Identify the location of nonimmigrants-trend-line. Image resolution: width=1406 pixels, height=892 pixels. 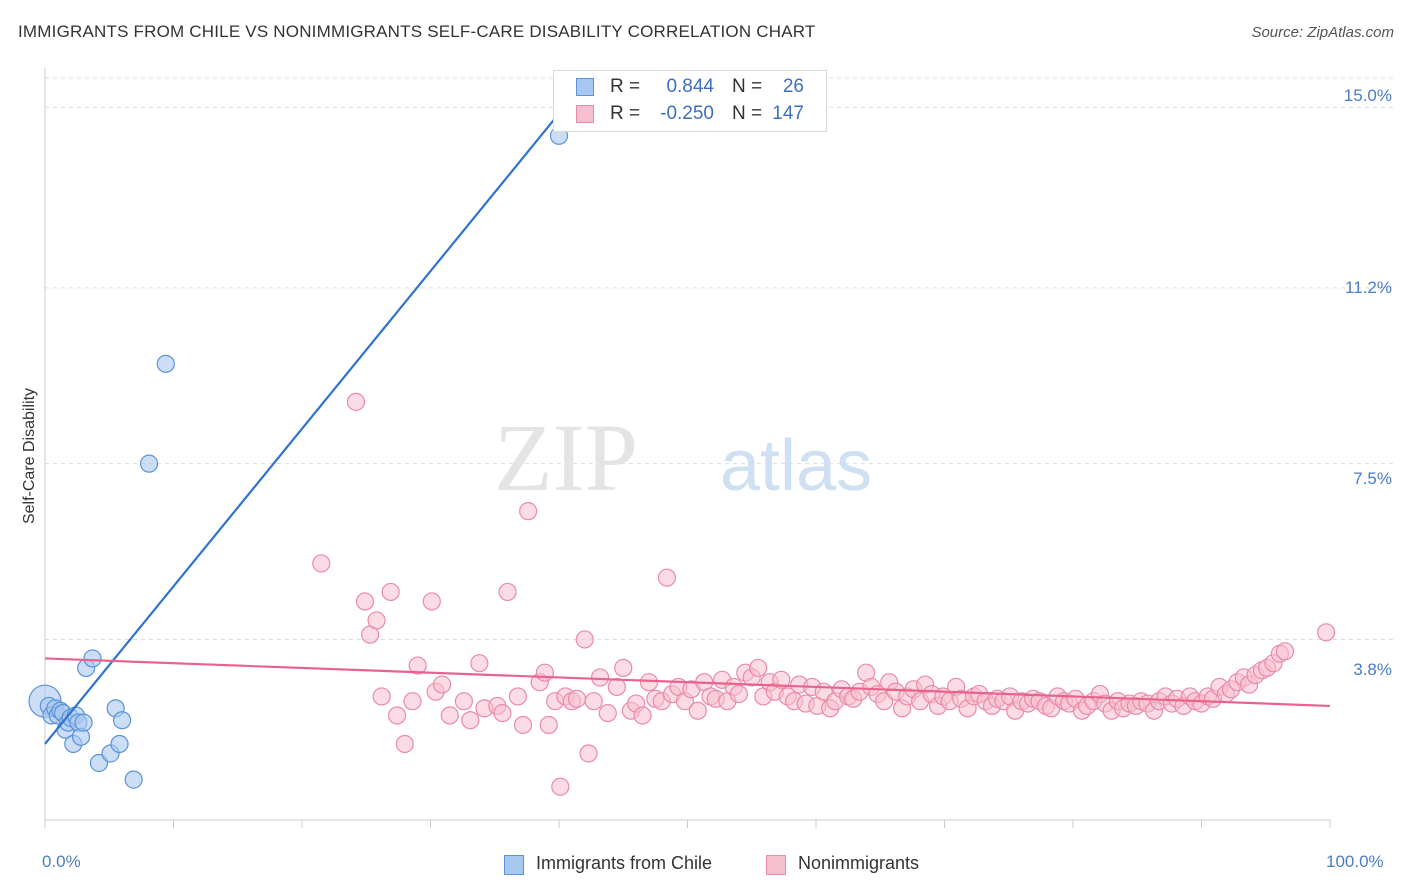
(687, 682).